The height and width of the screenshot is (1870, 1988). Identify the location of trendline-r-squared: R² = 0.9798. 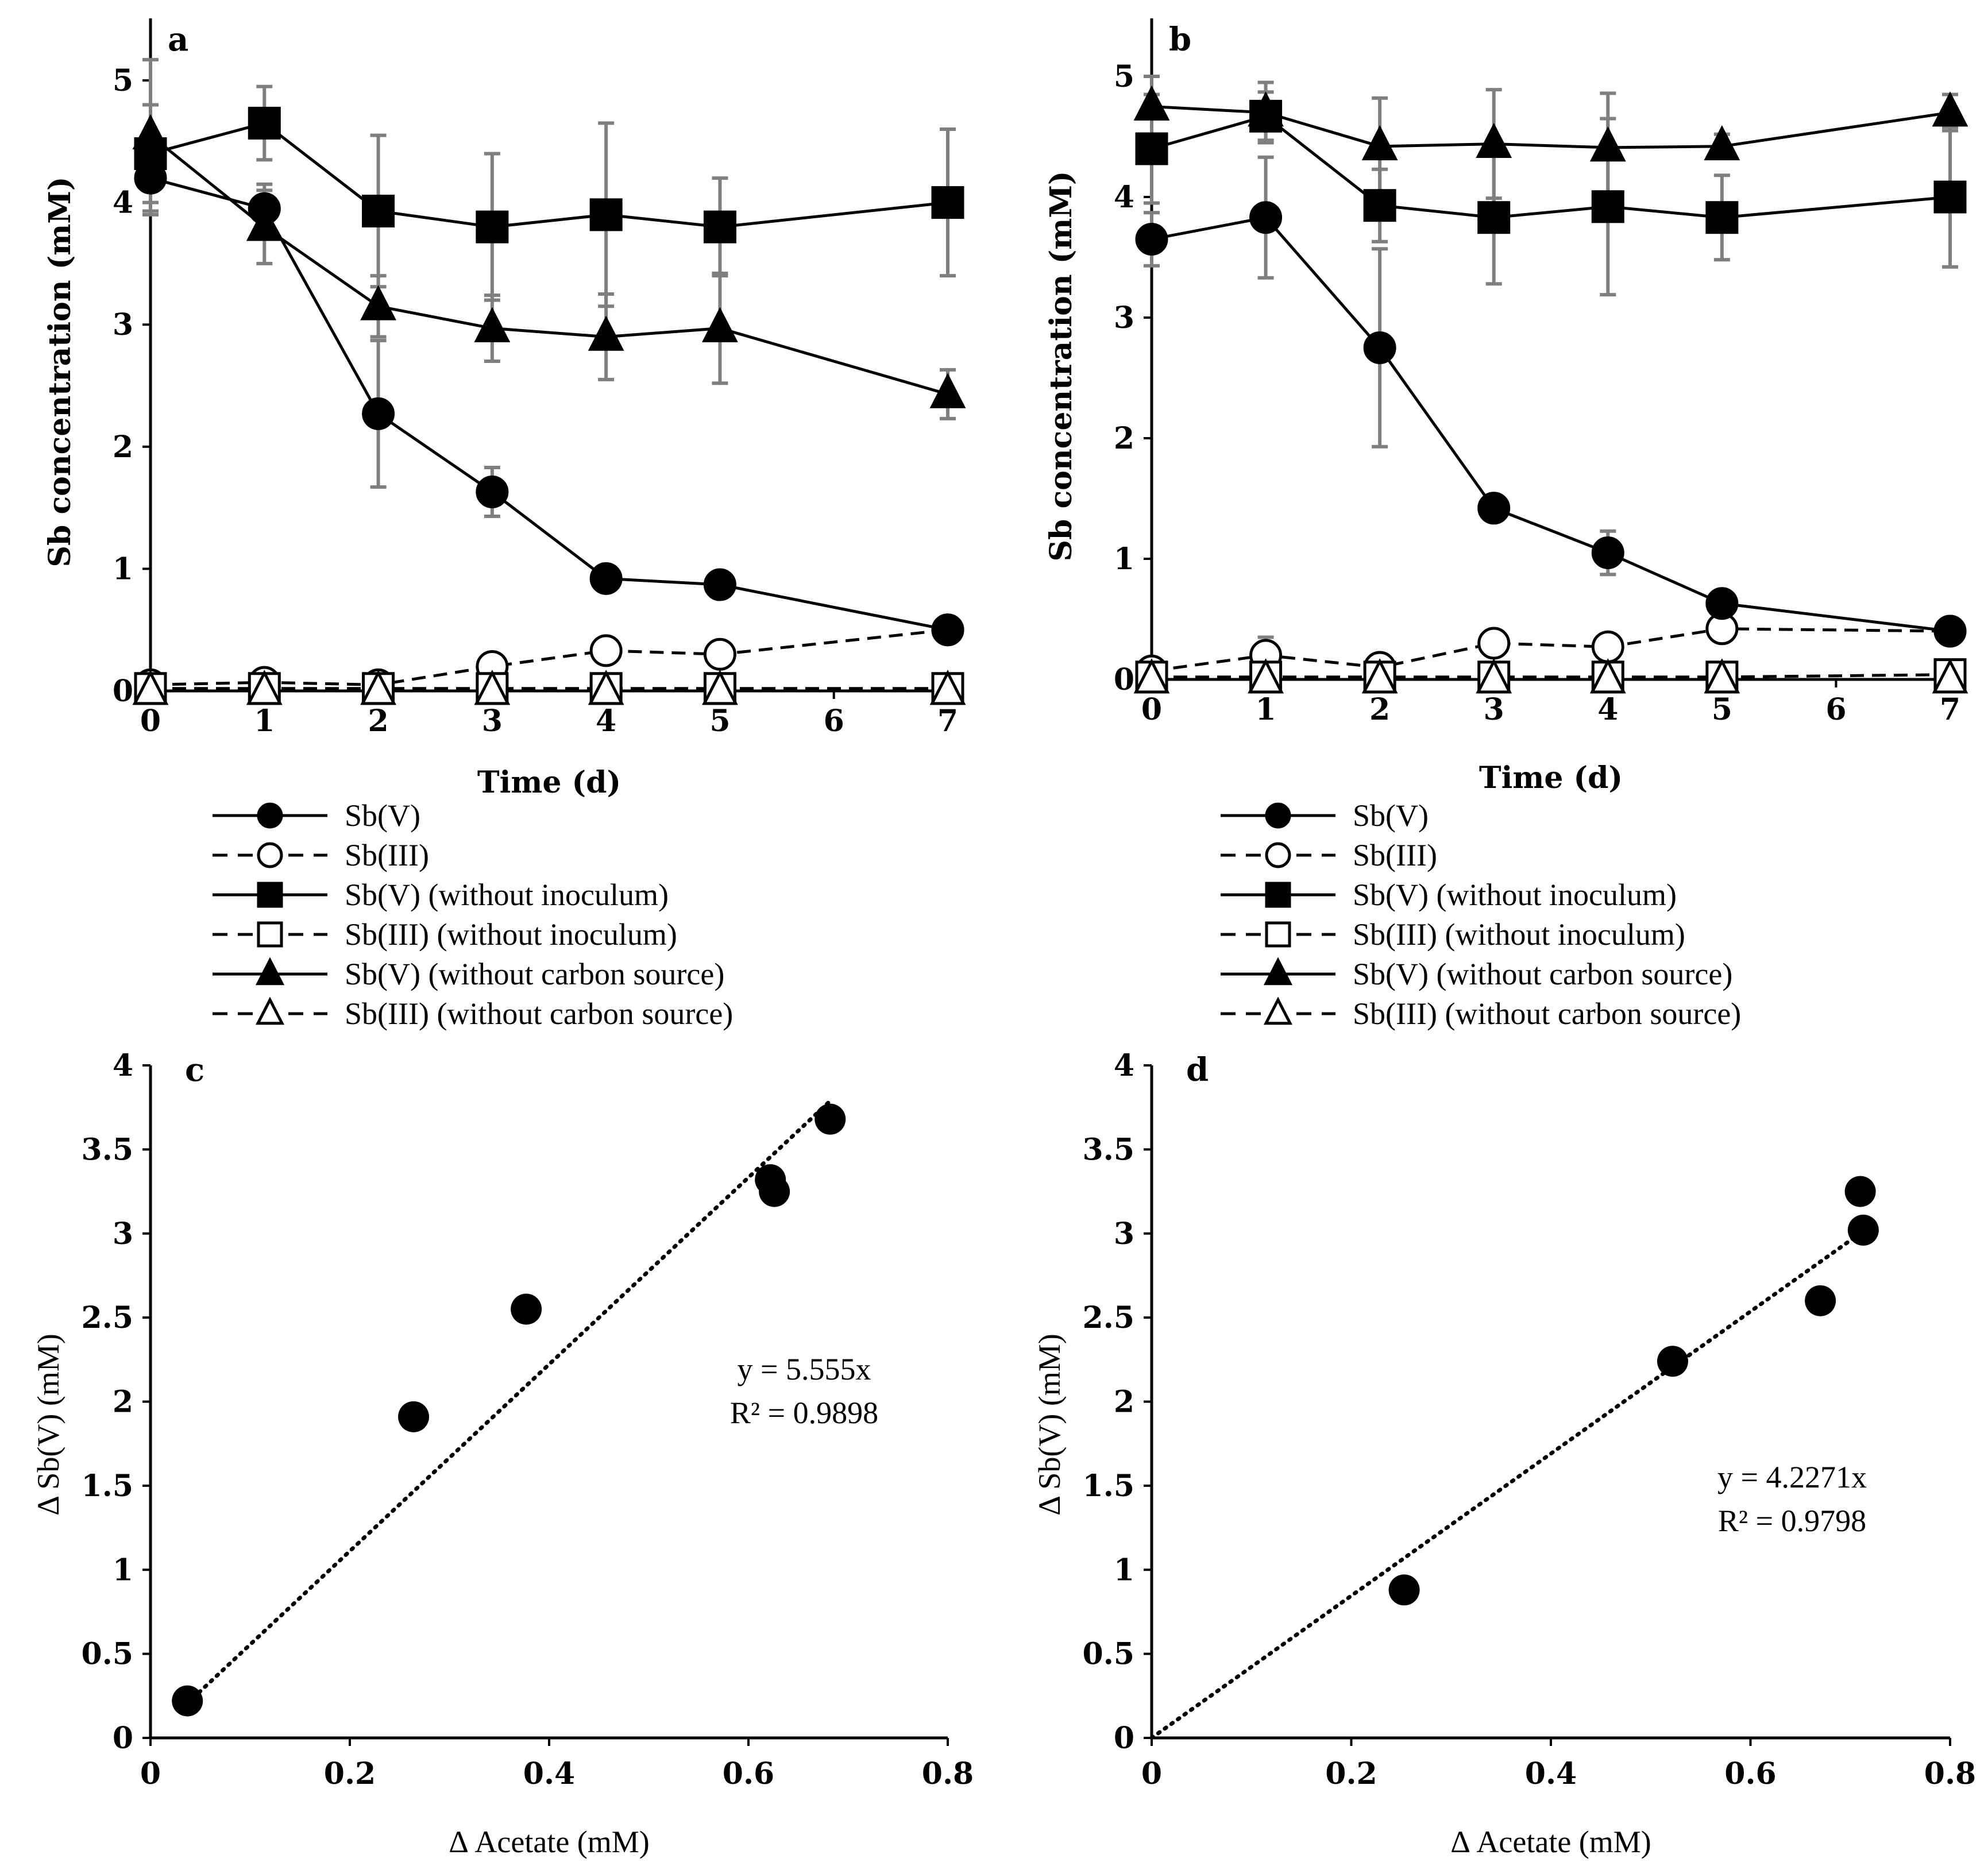
(1792, 1521).